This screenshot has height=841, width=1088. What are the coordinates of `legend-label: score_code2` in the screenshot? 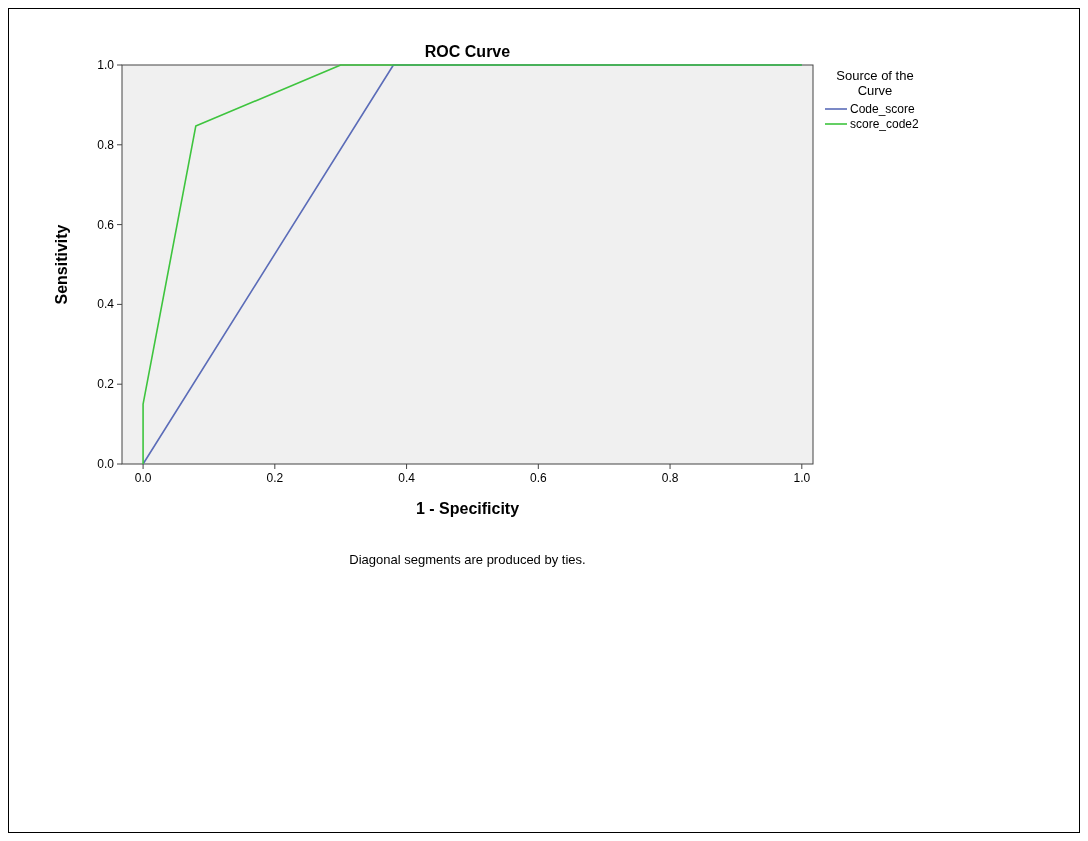 It's located at (885, 124).